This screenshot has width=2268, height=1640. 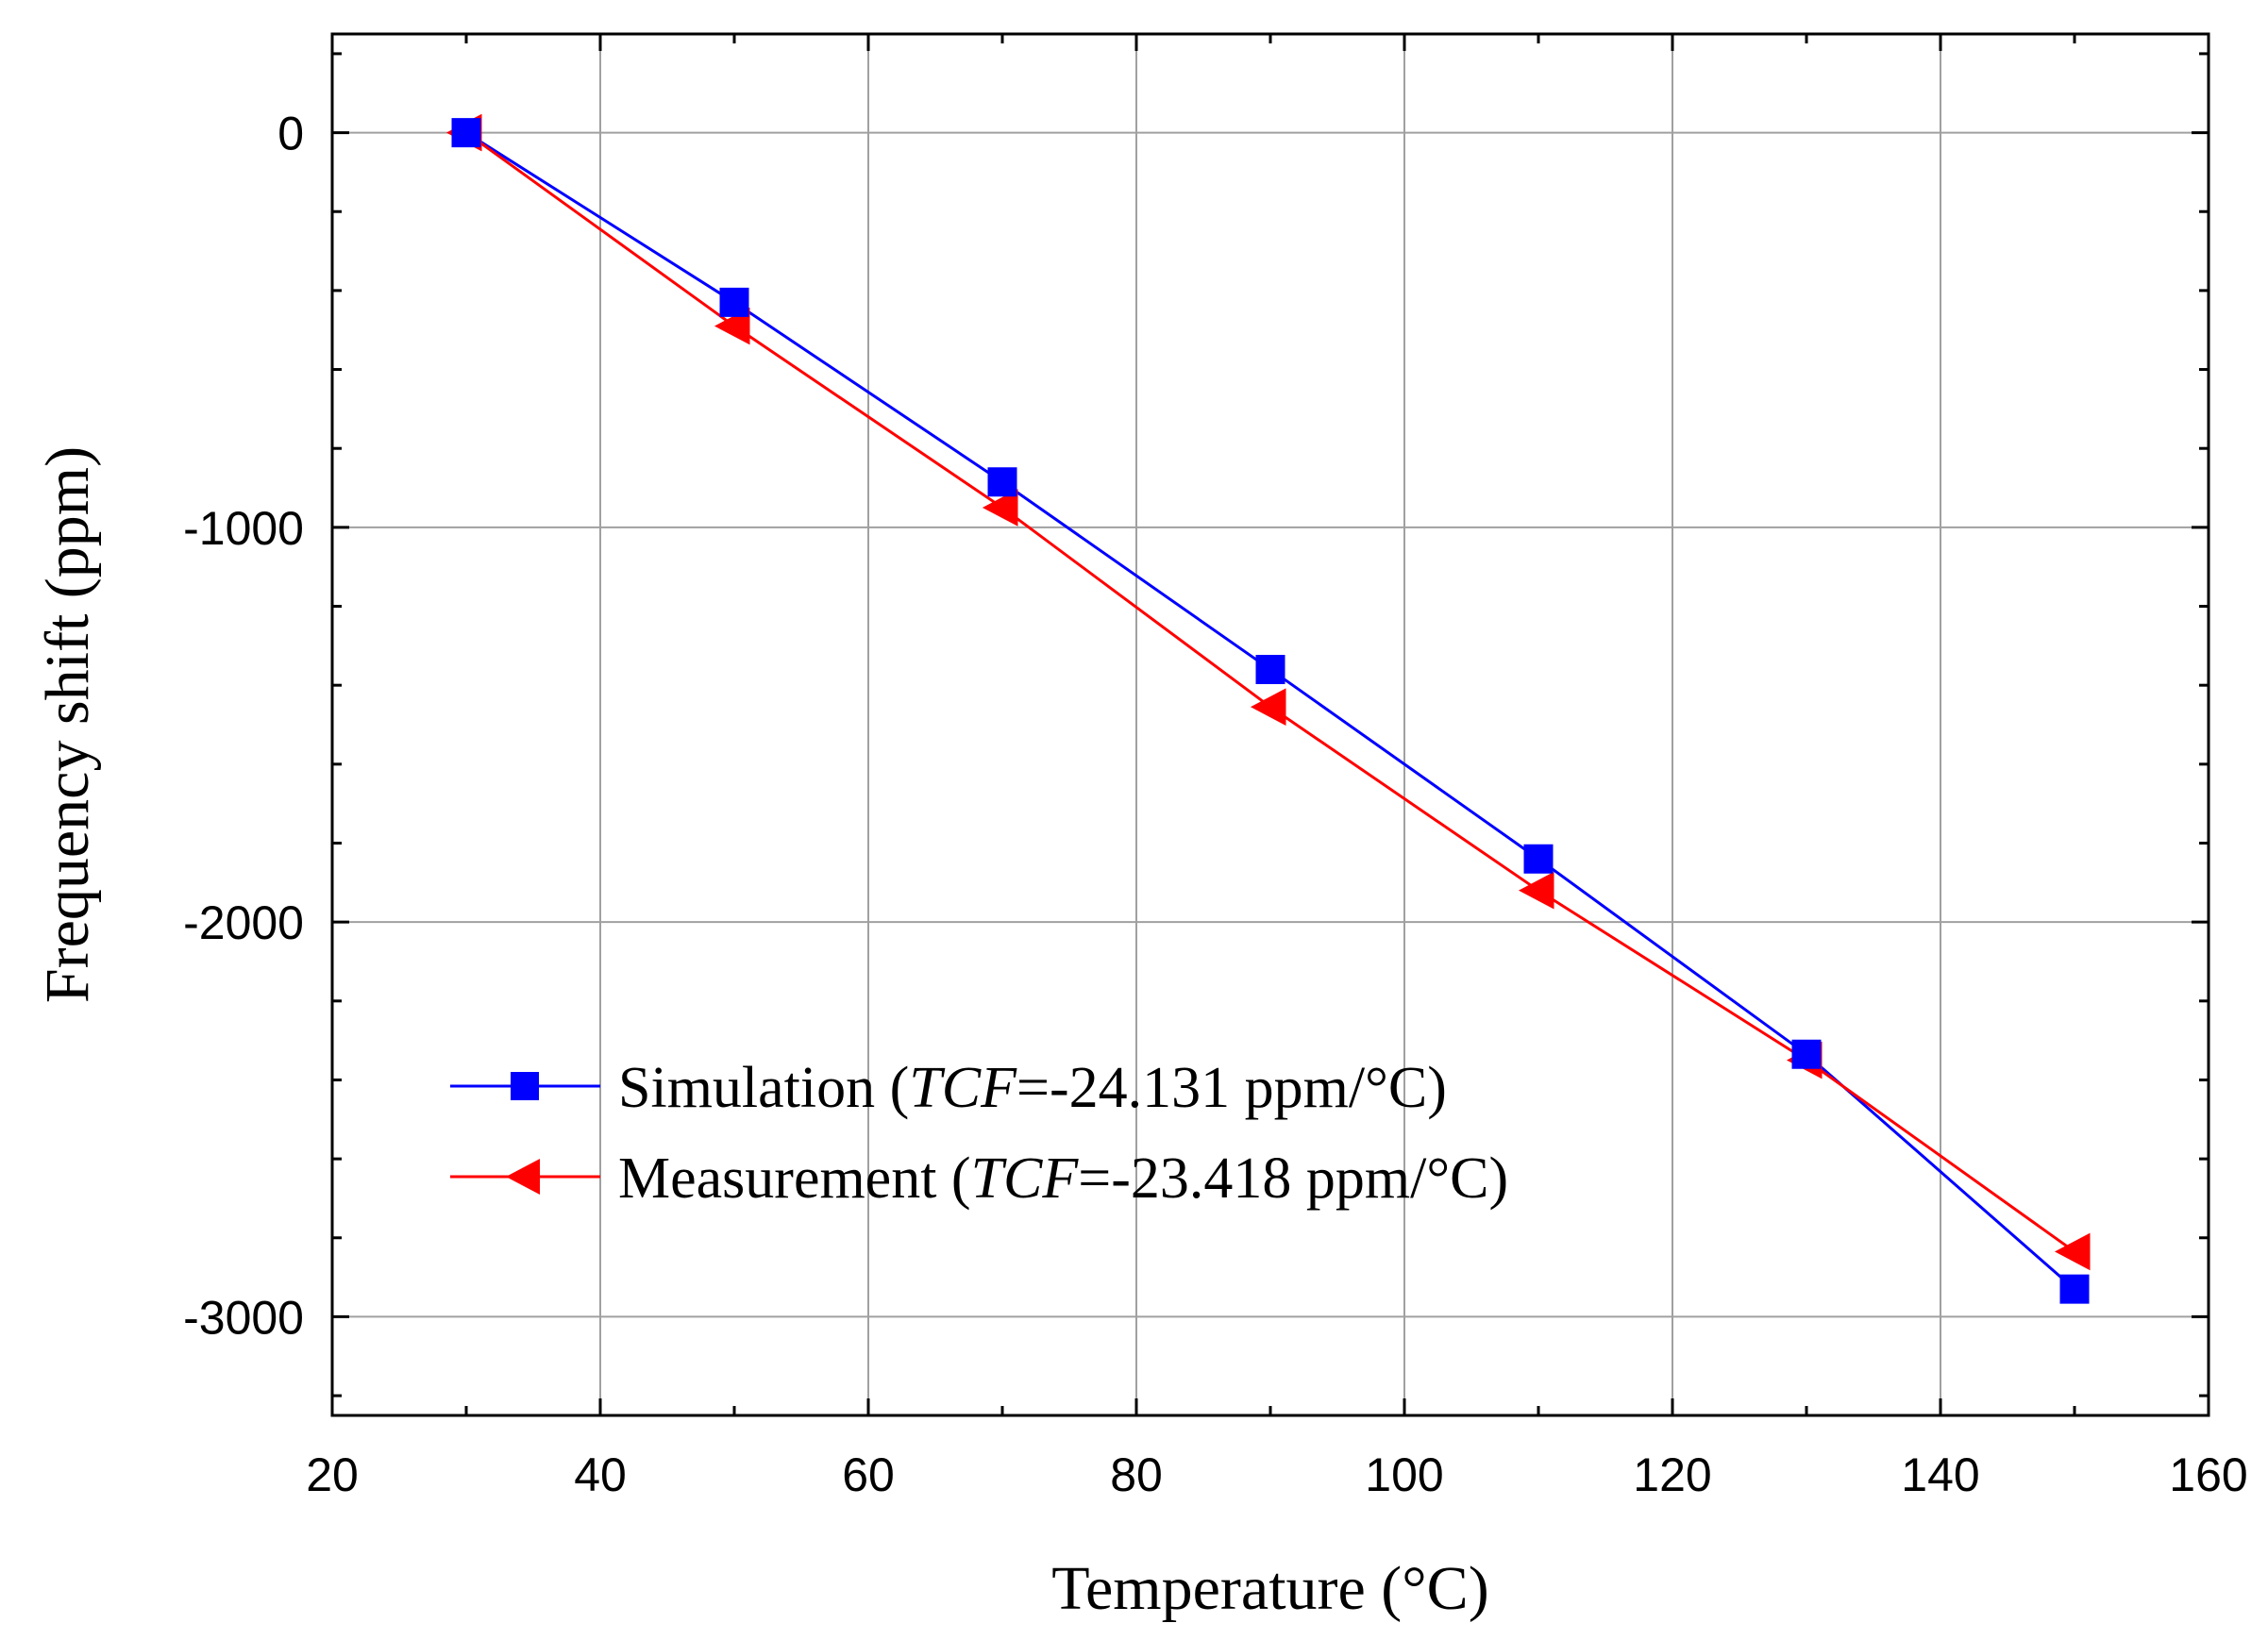 I want to click on legend-label-measurement: Measurement (TCF=-23.418 ppm/°C), so click(x=1063, y=1178).